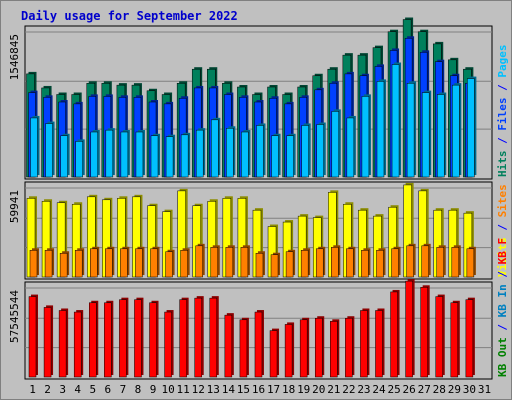 The width and height of the screenshot is (512, 401). I want to click on legend-pages: Pages, so click(502, 61).